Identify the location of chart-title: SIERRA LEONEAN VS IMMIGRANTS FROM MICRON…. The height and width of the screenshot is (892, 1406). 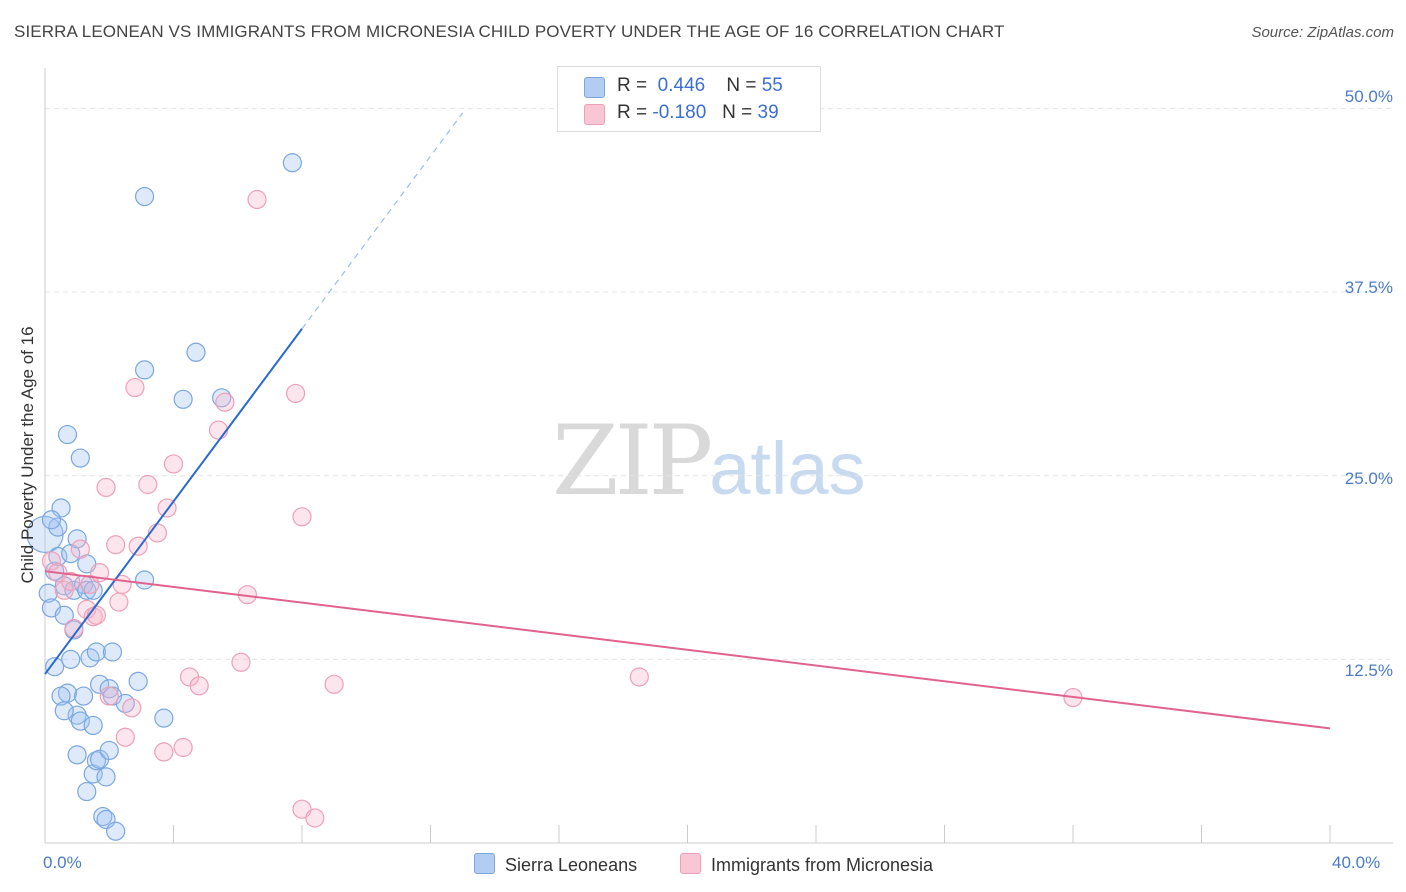
(509, 31).